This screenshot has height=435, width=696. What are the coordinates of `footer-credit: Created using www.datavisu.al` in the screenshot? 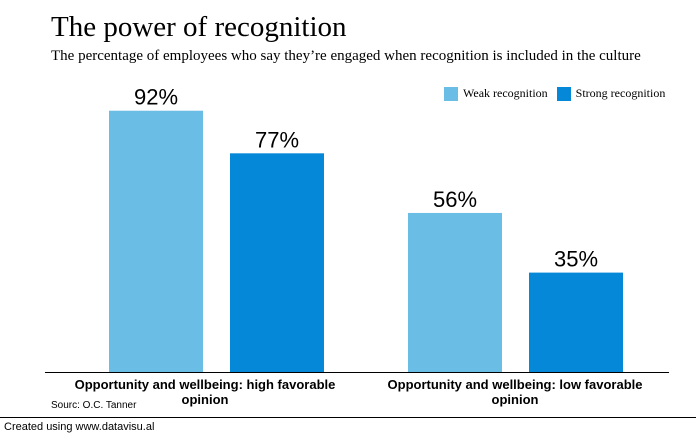 It's located at (79, 427).